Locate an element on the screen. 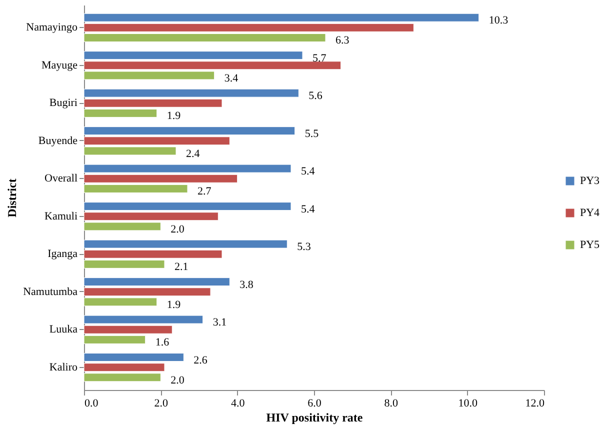  x-tick-label: 8.0 is located at coordinates (391, 404).